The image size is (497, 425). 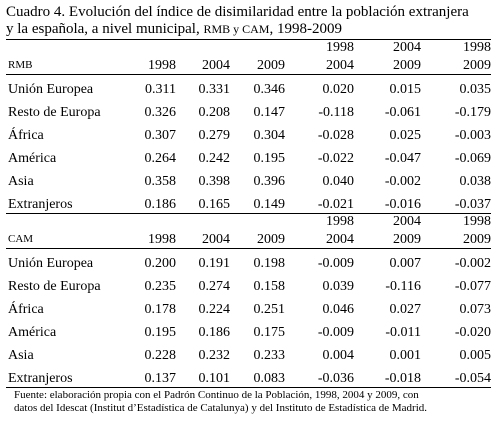 I want to click on value-cell: 0.264, so click(x=160, y=158).